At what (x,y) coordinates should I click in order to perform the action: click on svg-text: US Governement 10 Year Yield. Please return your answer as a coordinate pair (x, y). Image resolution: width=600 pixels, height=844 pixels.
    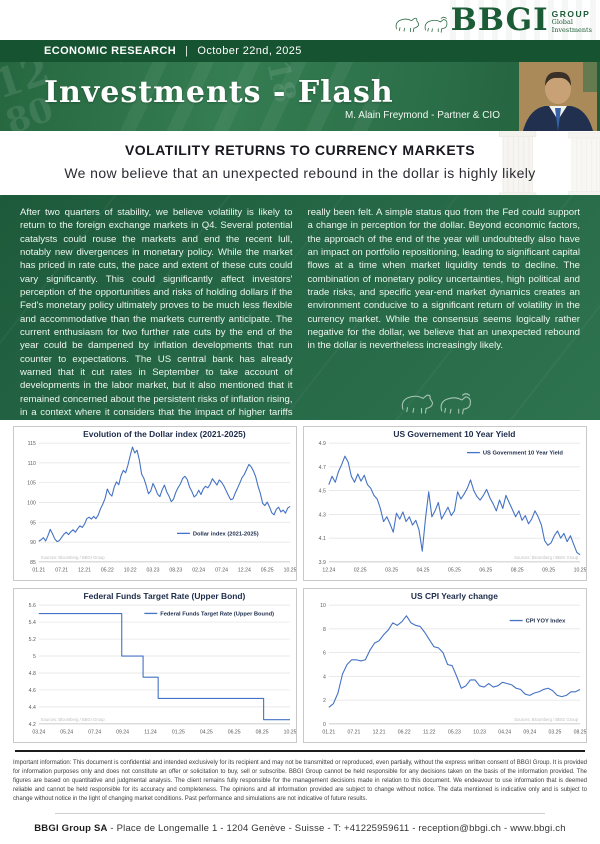
    Looking at the image, I should click on (454, 434).